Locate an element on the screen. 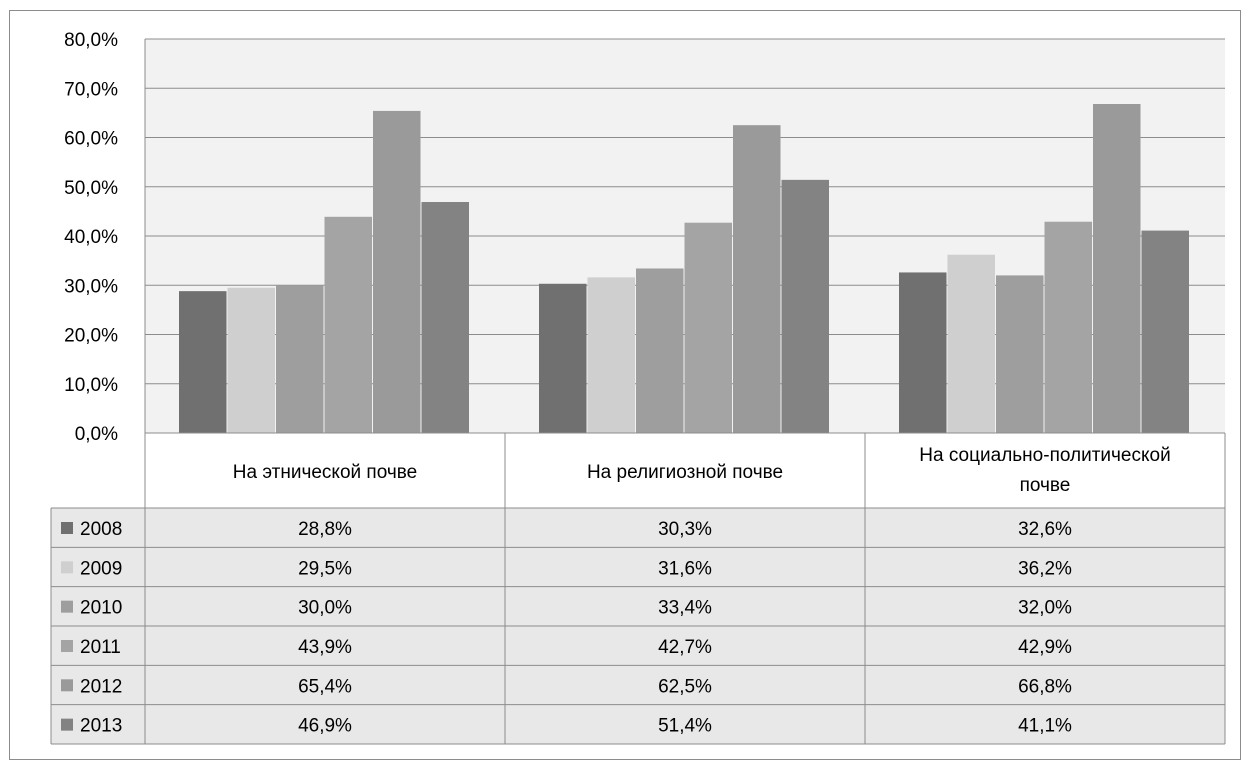 The image size is (1252, 764). y-tick-label: 50,0% is located at coordinates (91, 188).